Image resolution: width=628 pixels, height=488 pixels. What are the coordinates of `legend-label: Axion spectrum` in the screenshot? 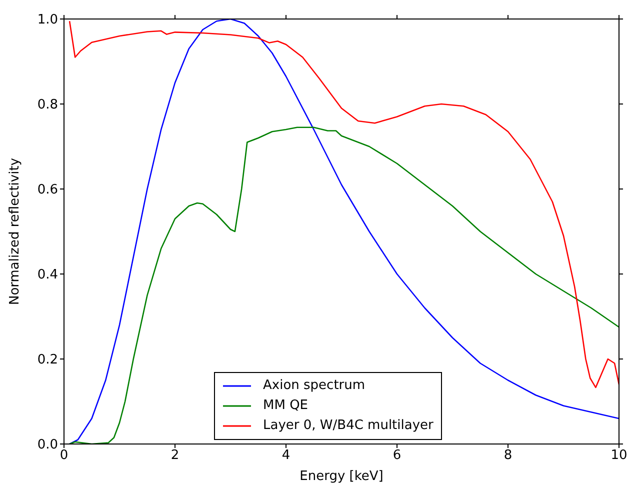 It's located at (314, 386).